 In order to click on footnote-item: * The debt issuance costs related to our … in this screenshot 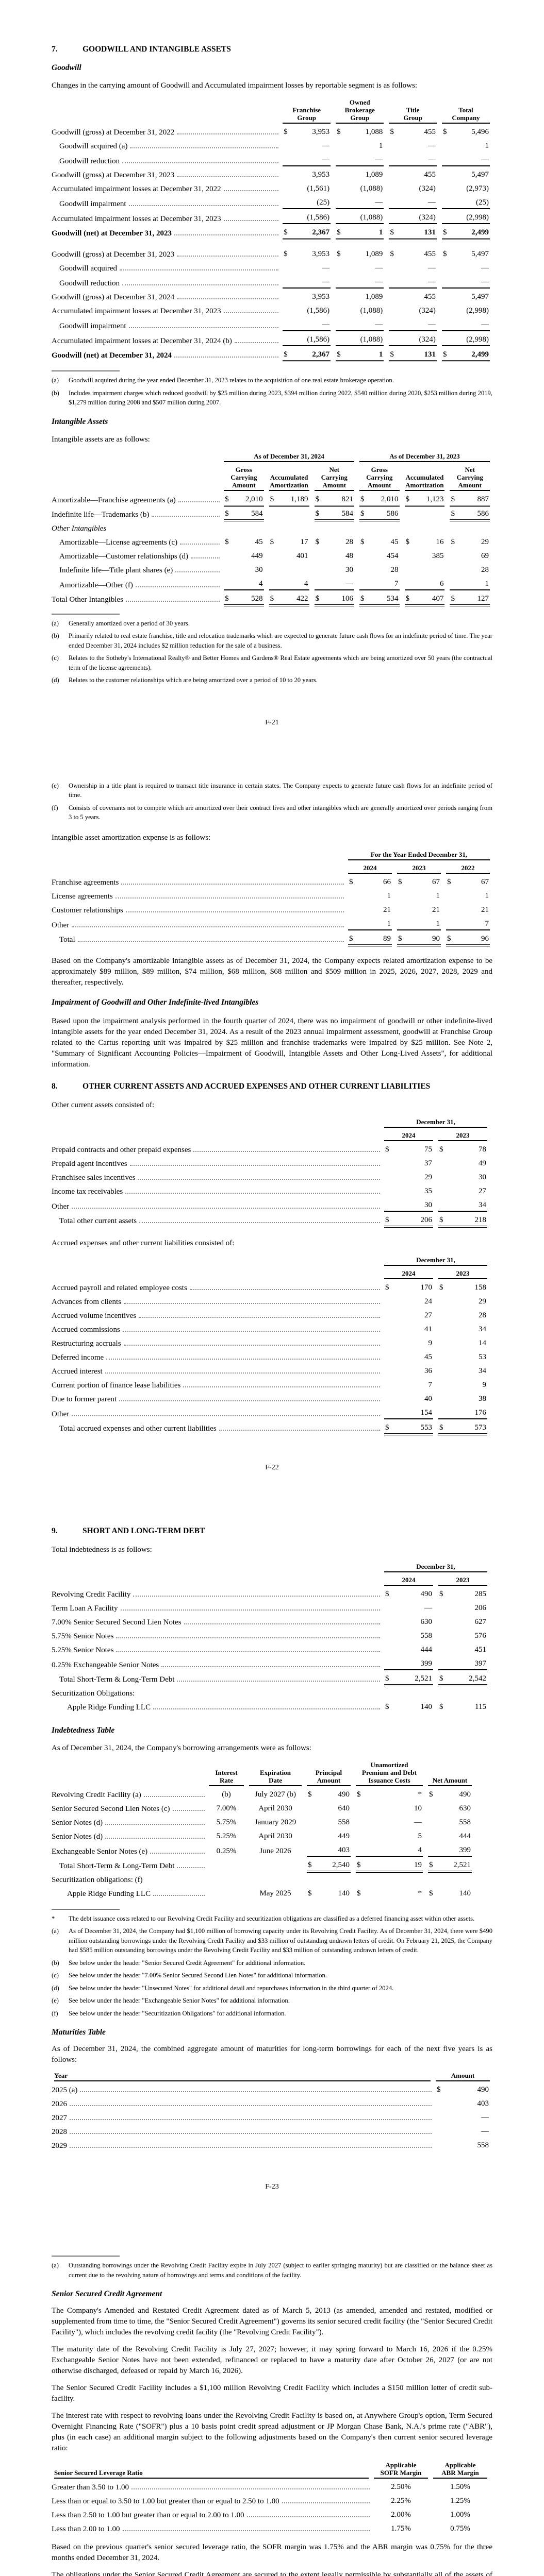, I will do `click(272, 1919)`.